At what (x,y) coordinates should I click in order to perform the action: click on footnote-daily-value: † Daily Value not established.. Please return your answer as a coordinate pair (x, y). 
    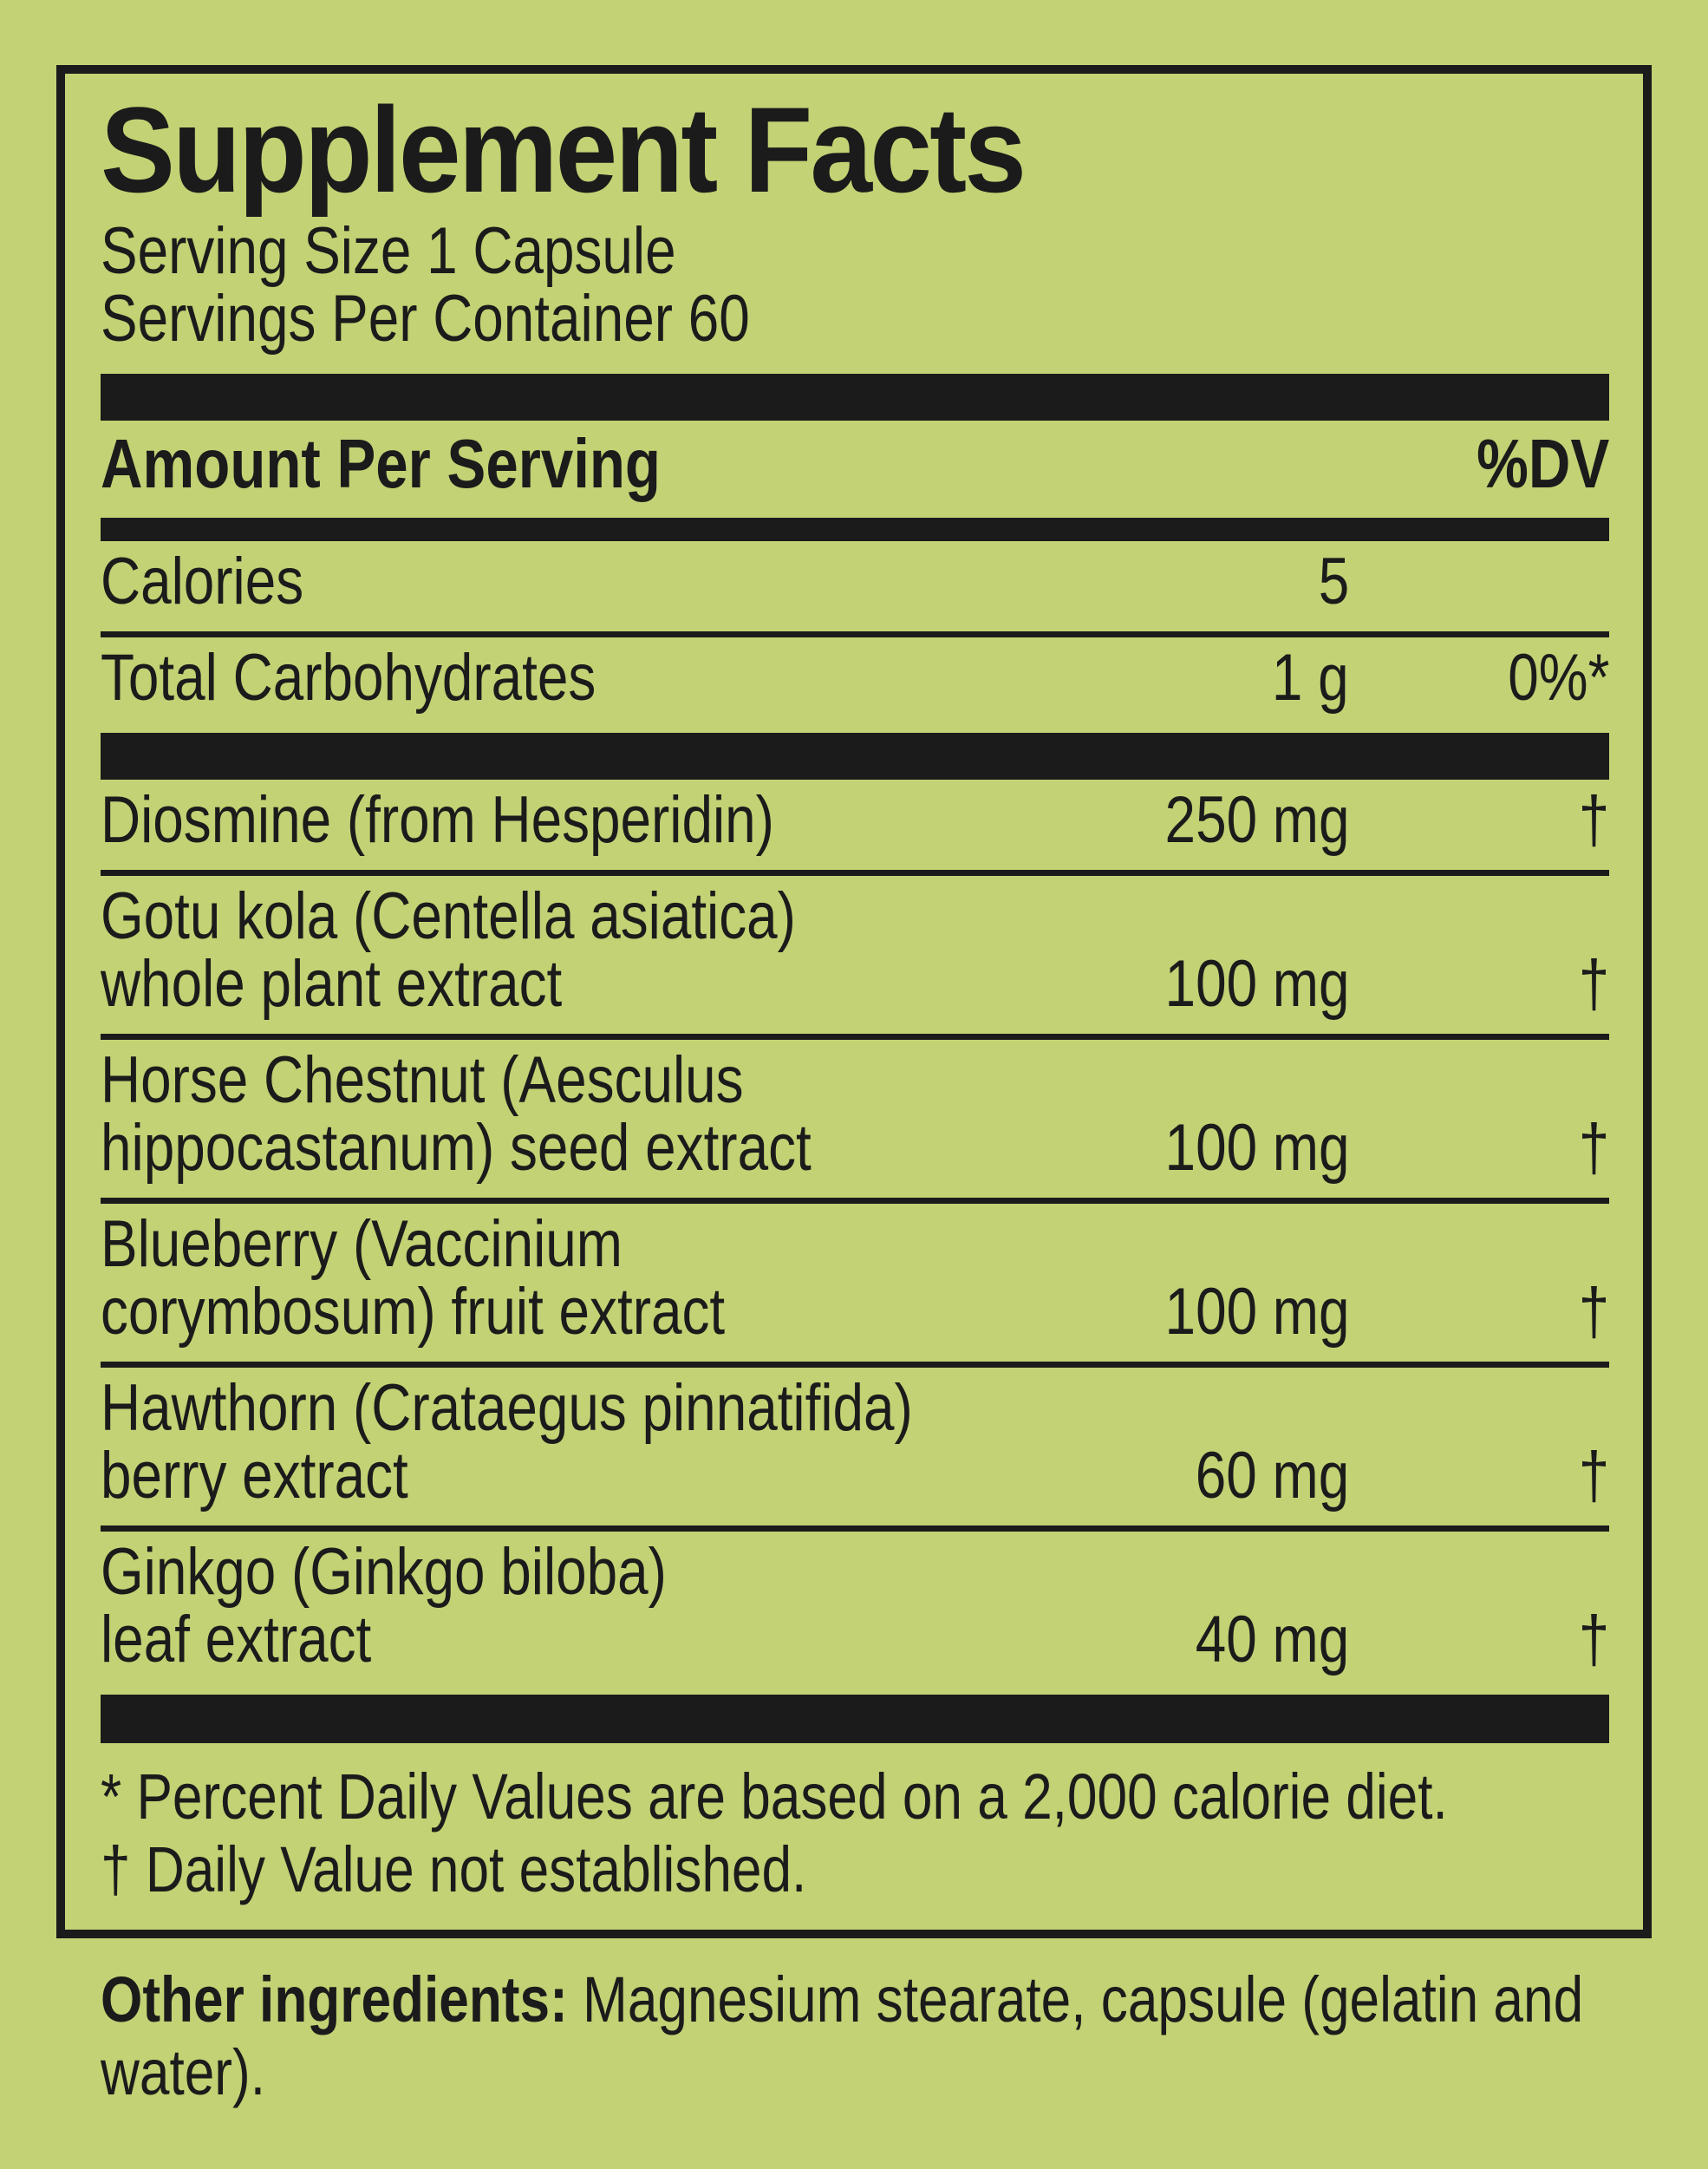
    Looking at the image, I should click on (454, 1869).